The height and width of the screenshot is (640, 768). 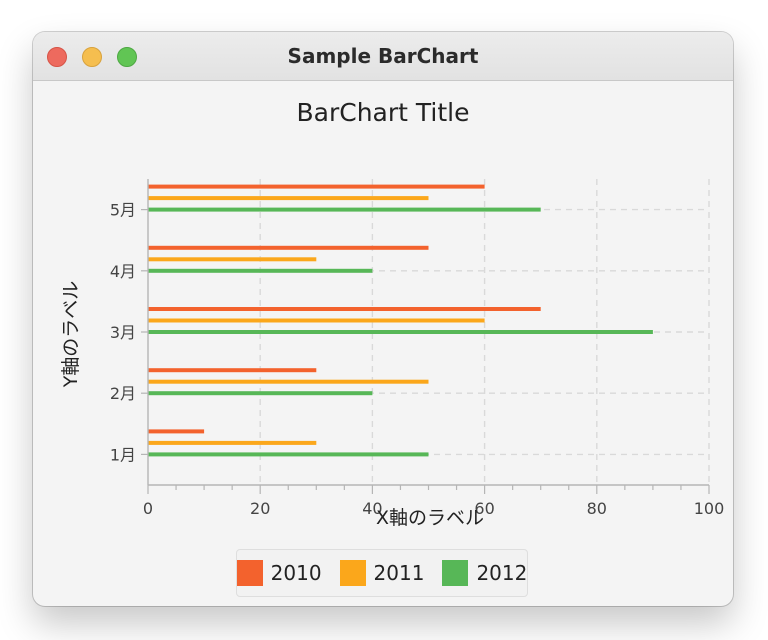 I want to click on y-tick-label: 4月, so click(x=123, y=271).